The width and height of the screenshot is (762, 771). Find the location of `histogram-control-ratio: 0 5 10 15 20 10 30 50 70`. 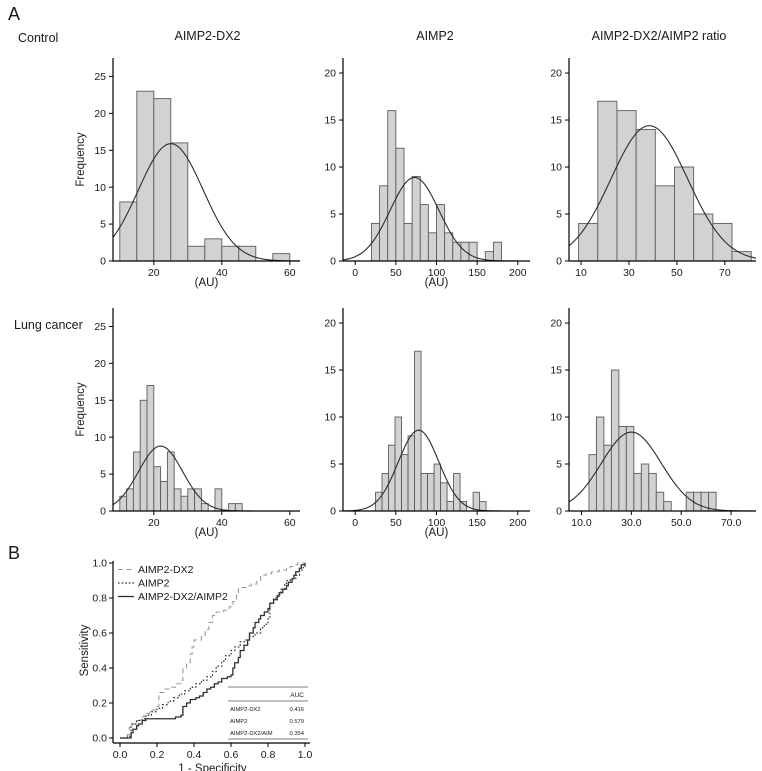

histogram-control-ratio: 0 5 10 15 20 10 30 50 70 is located at coordinates (653, 168).